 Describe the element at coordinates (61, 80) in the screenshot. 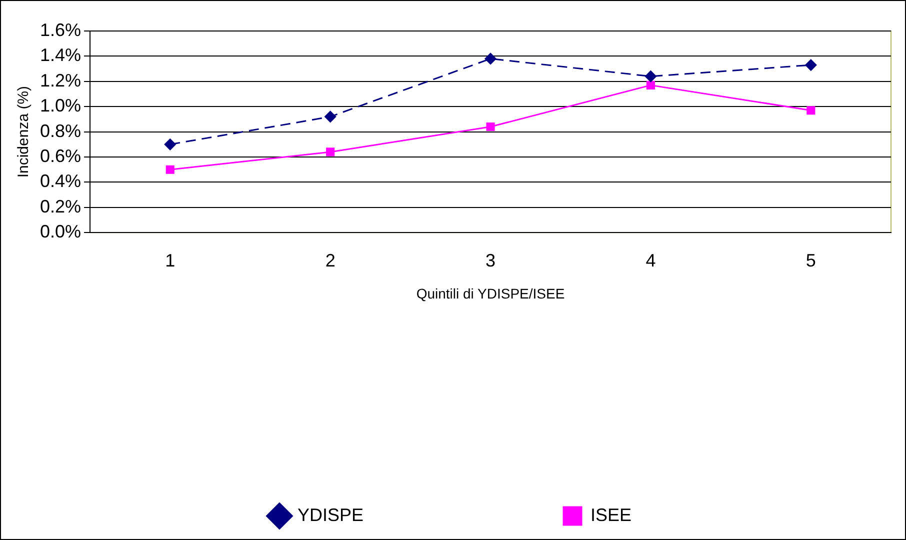

I see `y-tick-label: 1.2%` at that location.